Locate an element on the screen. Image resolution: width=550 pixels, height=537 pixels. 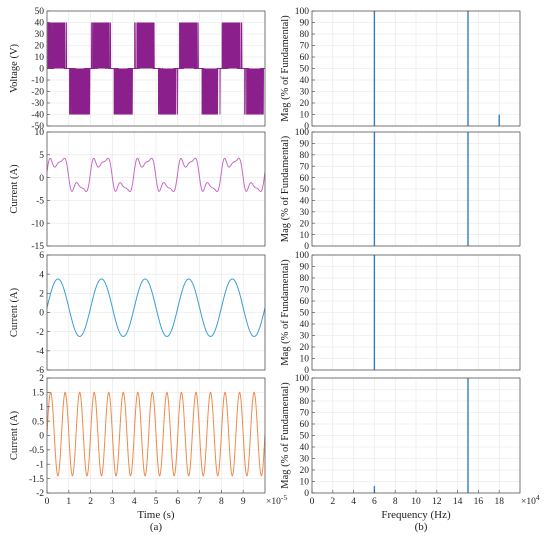
y-tick-label: 1 is located at coordinates (41, 408).